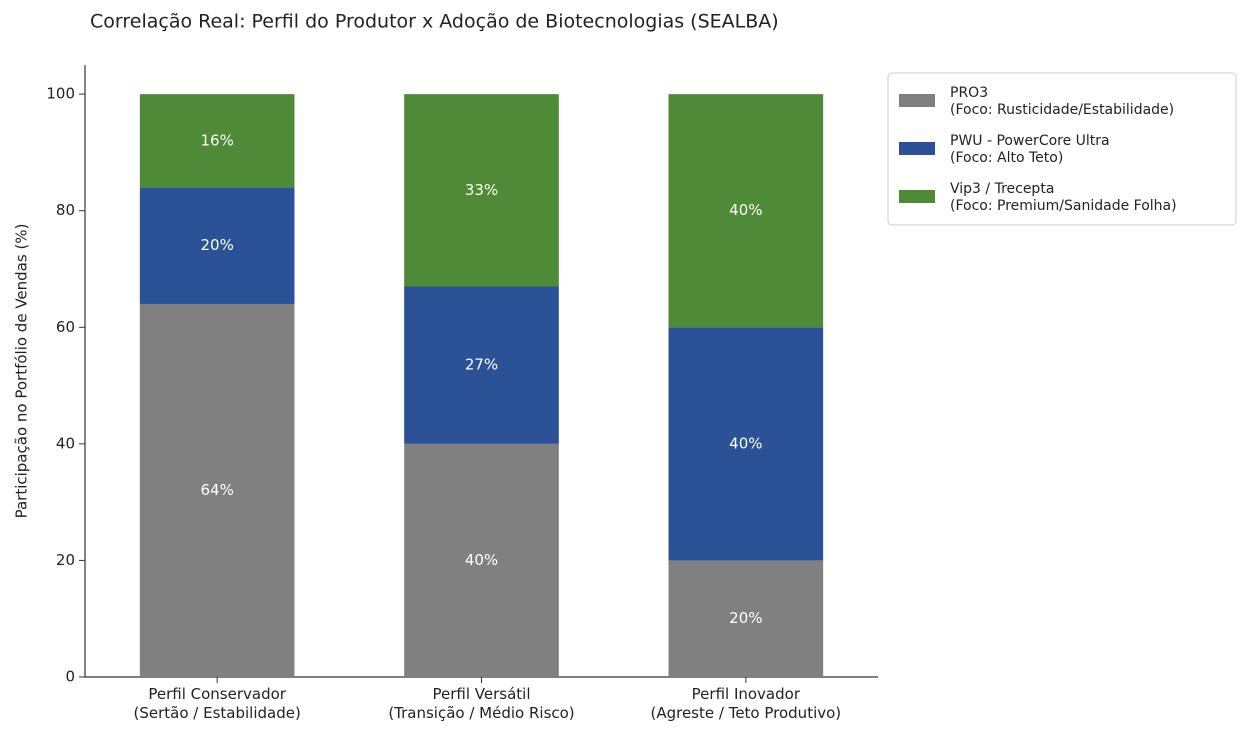 The image size is (1243, 734). I want to click on value-label: 33%, so click(481, 190).